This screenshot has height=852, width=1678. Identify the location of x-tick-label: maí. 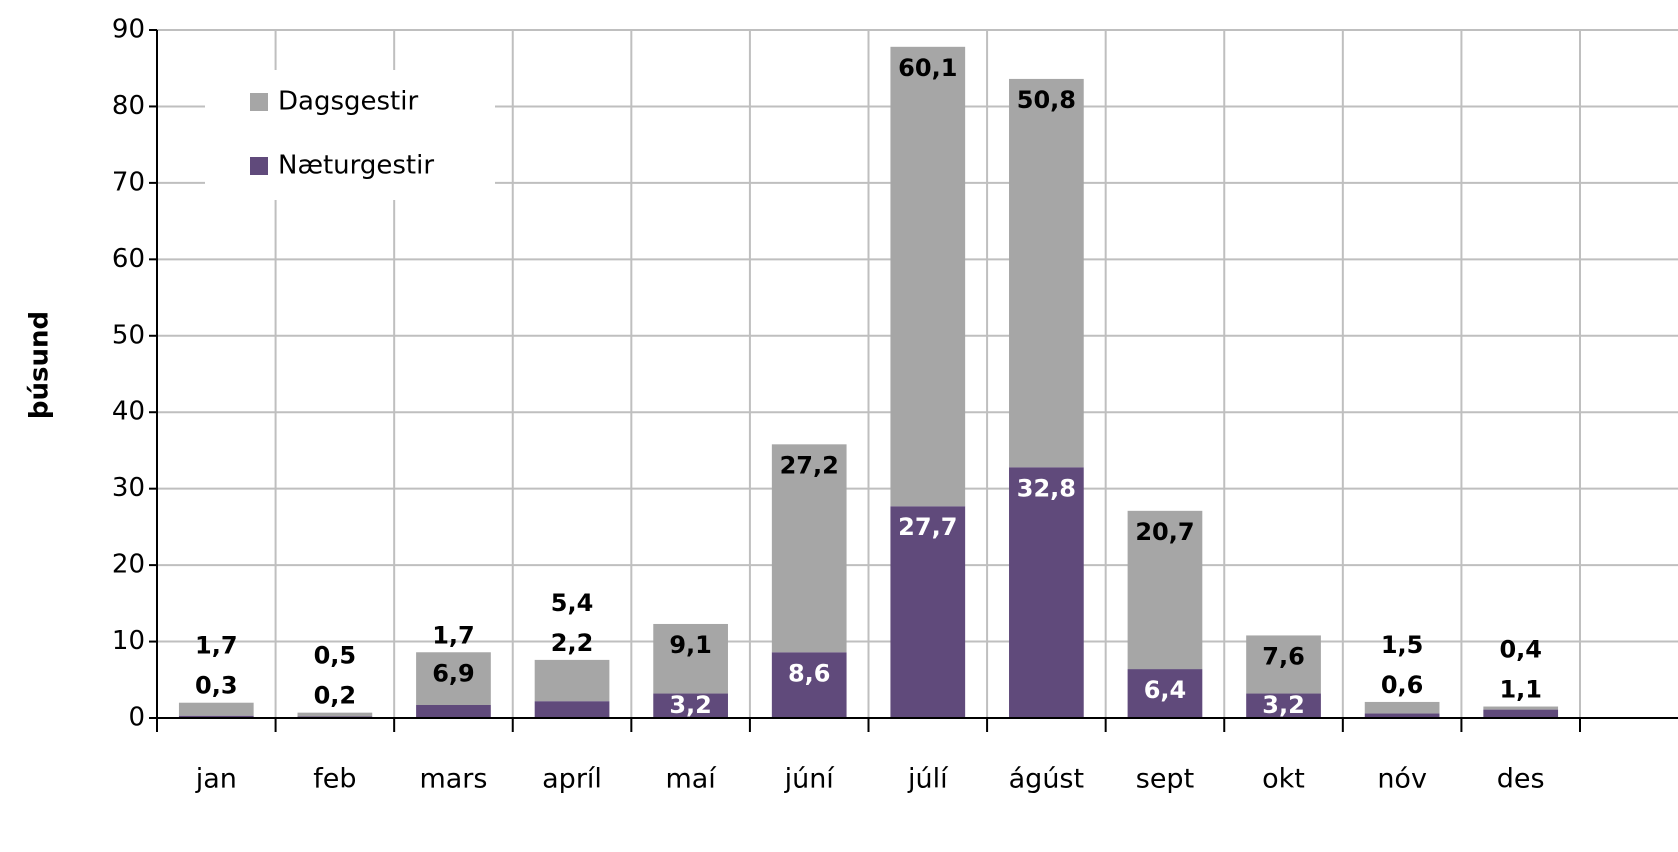
(691, 779).